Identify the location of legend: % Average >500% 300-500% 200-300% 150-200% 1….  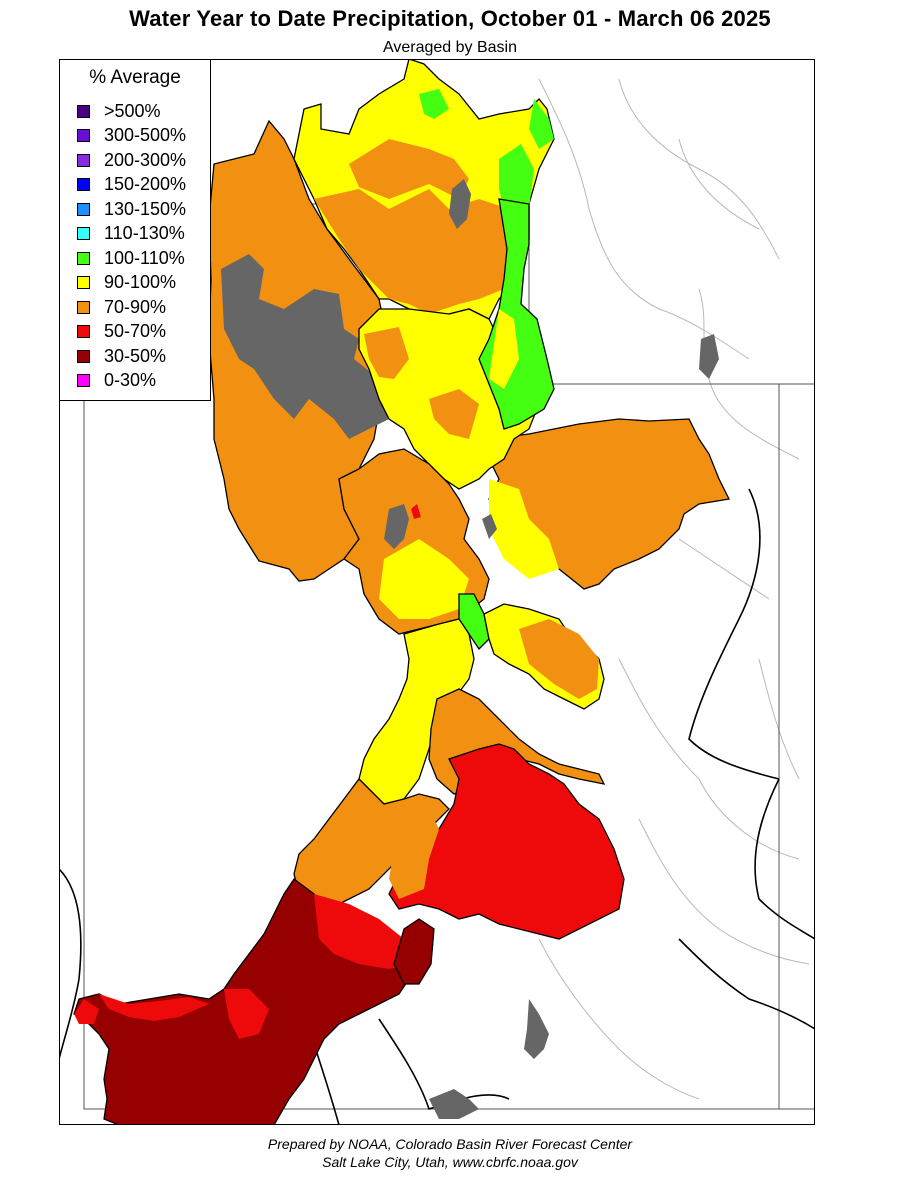
(135, 230).